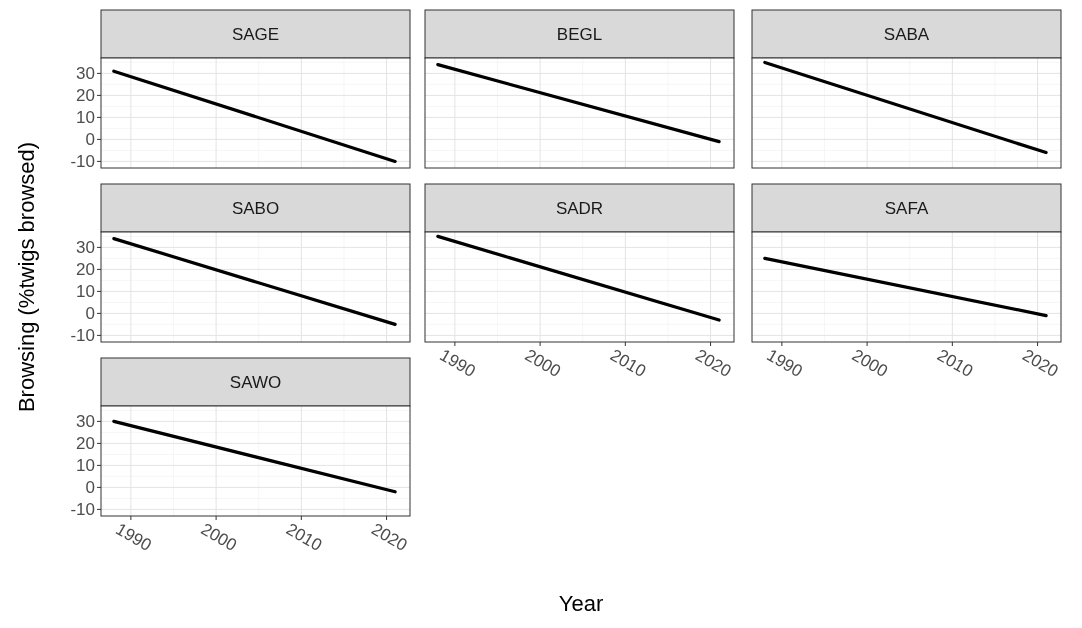 This screenshot has width=1082, height=628. Describe the element at coordinates (906, 208) in the screenshot. I see `chart-title: SAFA` at that location.